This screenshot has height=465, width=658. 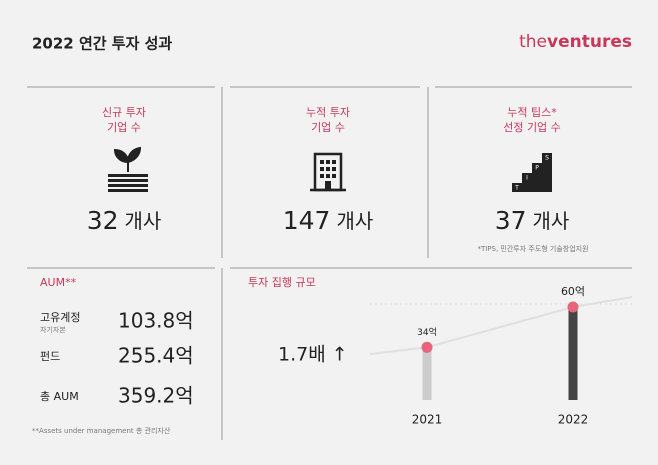 I want to click on value-label: 34억, so click(x=427, y=332).